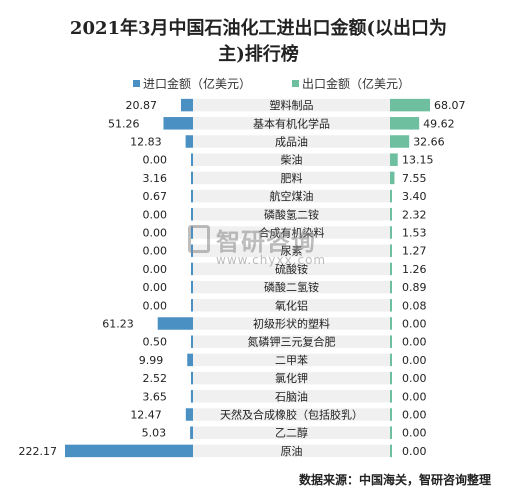 The image size is (517, 498). What do you see at coordinates (136, 83) in the screenshot?
I see `legend-import-swatch` at bounding box center [136, 83].